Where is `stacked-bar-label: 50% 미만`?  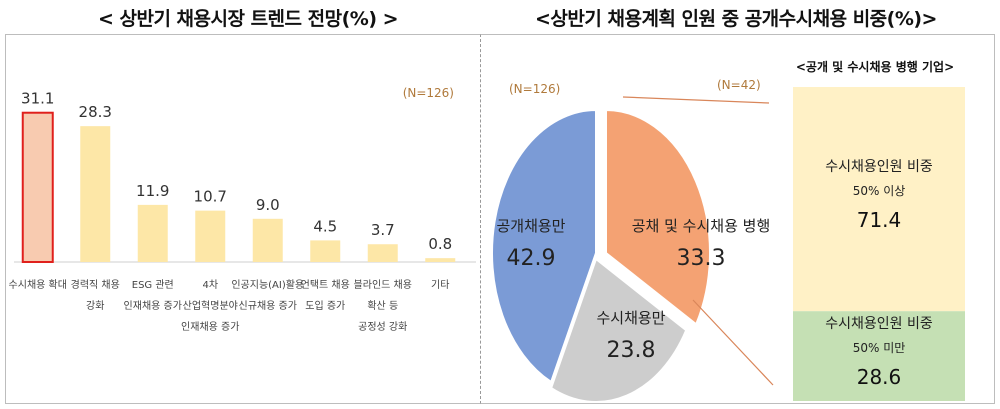
stacked-bar-label: 50% 미만 is located at coordinates (879, 348).